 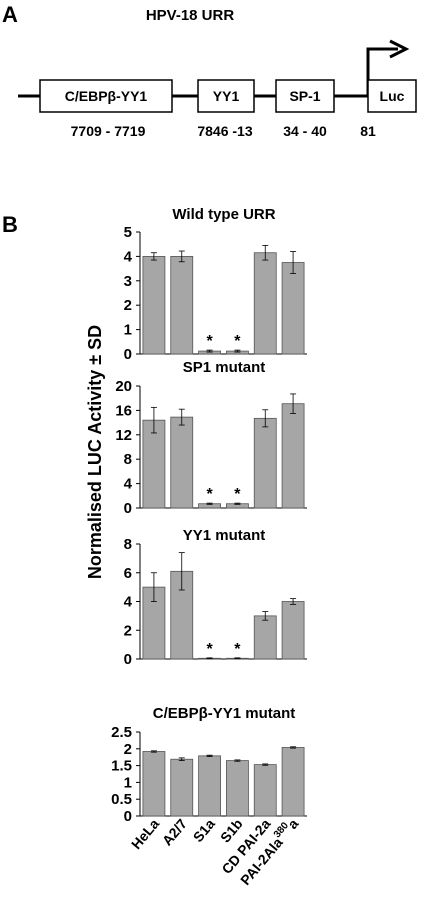 I want to click on yy1-position: 7846 -13, so click(x=224, y=131).